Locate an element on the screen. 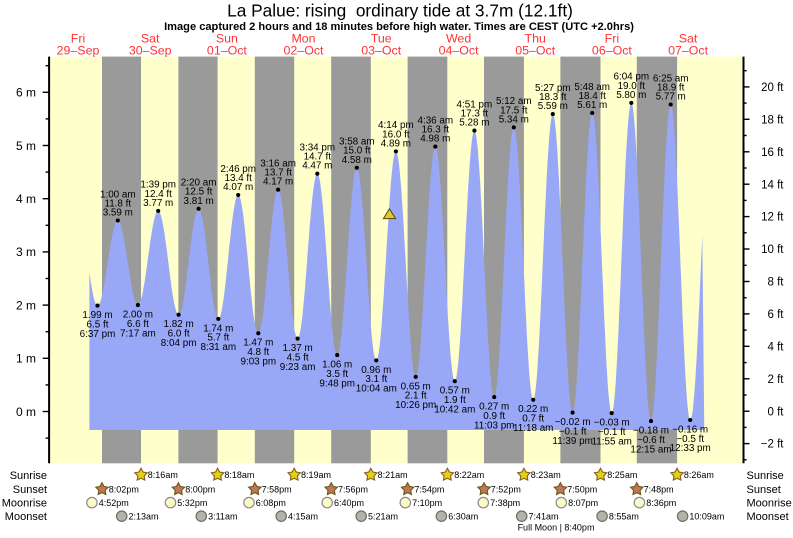  svg-text: 2.00 m is located at coordinates (138, 315).